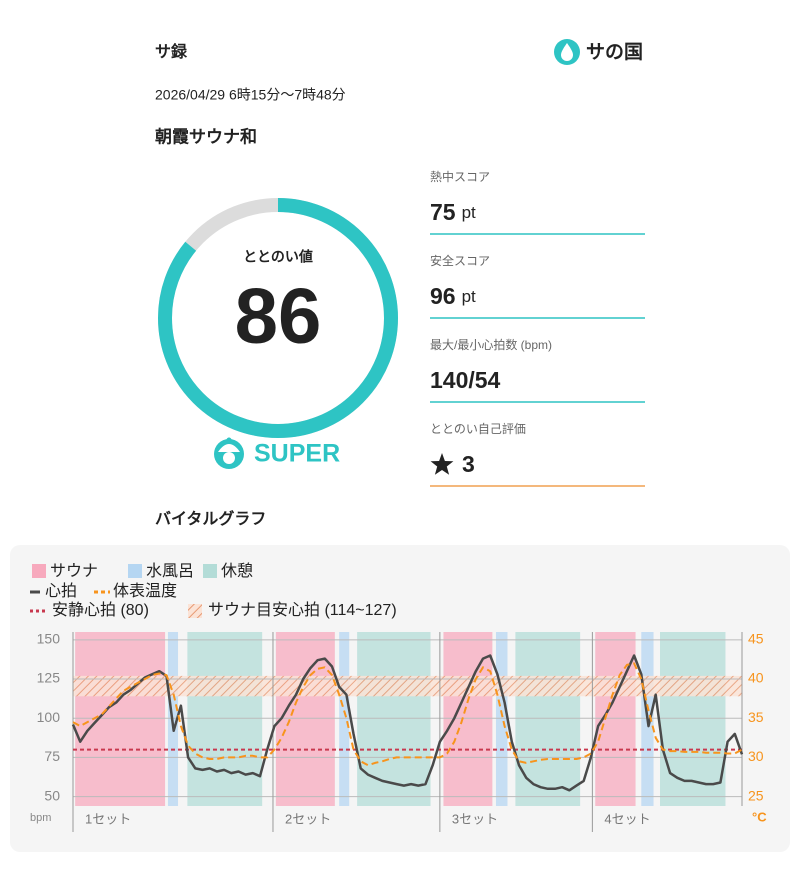 The image size is (800, 891). What do you see at coordinates (297, 454) in the screenshot?
I see `rank: SUPER` at bounding box center [297, 454].